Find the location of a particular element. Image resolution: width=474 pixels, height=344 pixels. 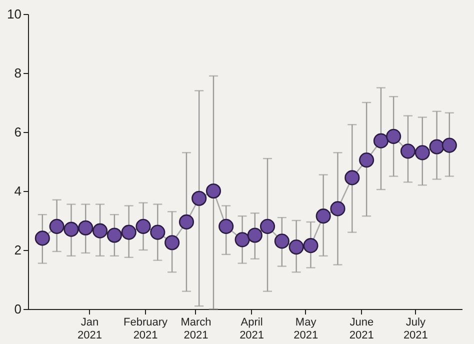

x-tick-label: June 2021 is located at coordinates (361, 329).